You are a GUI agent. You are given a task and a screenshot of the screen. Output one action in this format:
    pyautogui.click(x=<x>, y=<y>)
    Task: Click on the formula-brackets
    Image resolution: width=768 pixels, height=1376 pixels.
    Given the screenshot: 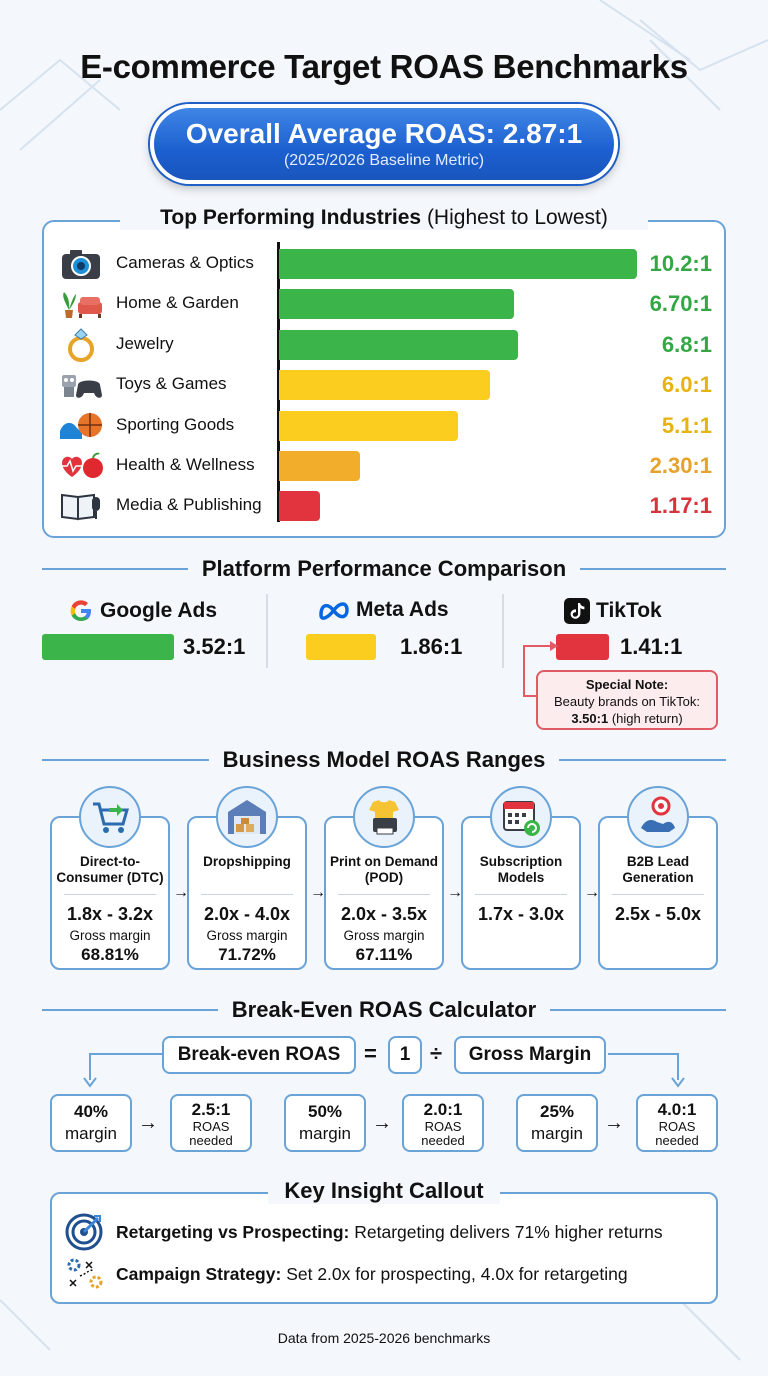 What is the action you would take?
    pyautogui.click(x=384, y=1070)
    